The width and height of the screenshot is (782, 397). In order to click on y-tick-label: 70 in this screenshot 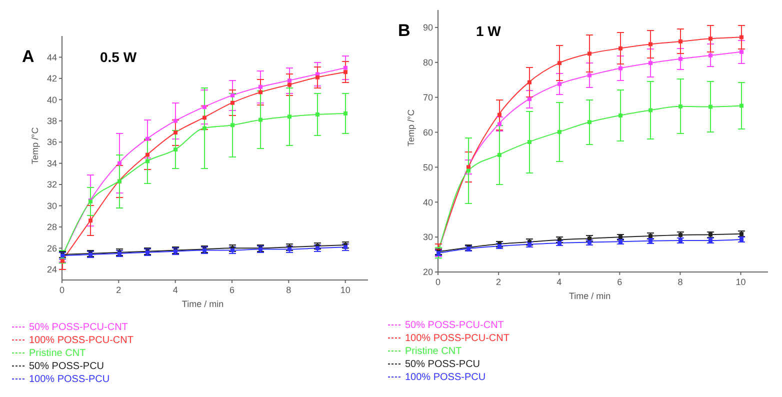, I will do `click(427, 97)`.